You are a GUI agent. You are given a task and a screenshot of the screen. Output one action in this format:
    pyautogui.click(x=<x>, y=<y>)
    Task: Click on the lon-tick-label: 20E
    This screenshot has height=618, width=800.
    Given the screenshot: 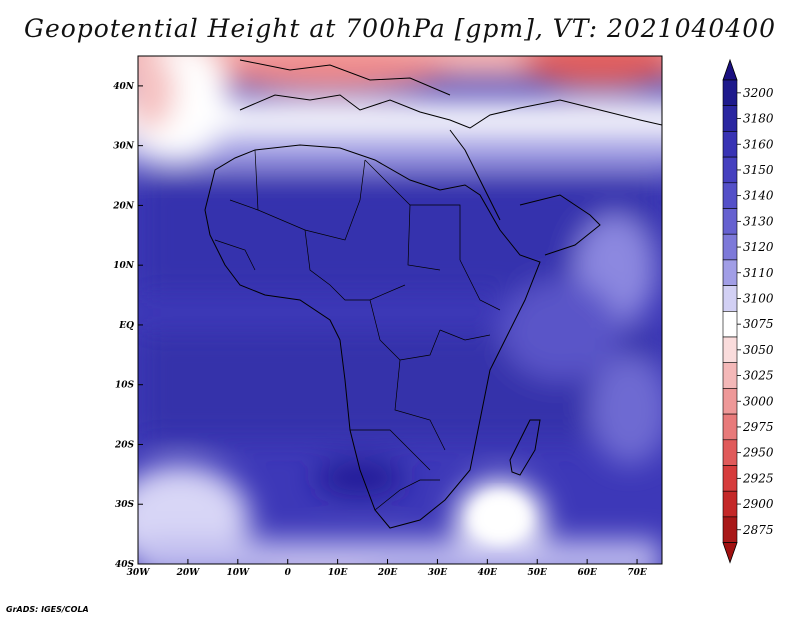 What is the action you would take?
    pyautogui.click(x=387, y=573)
    